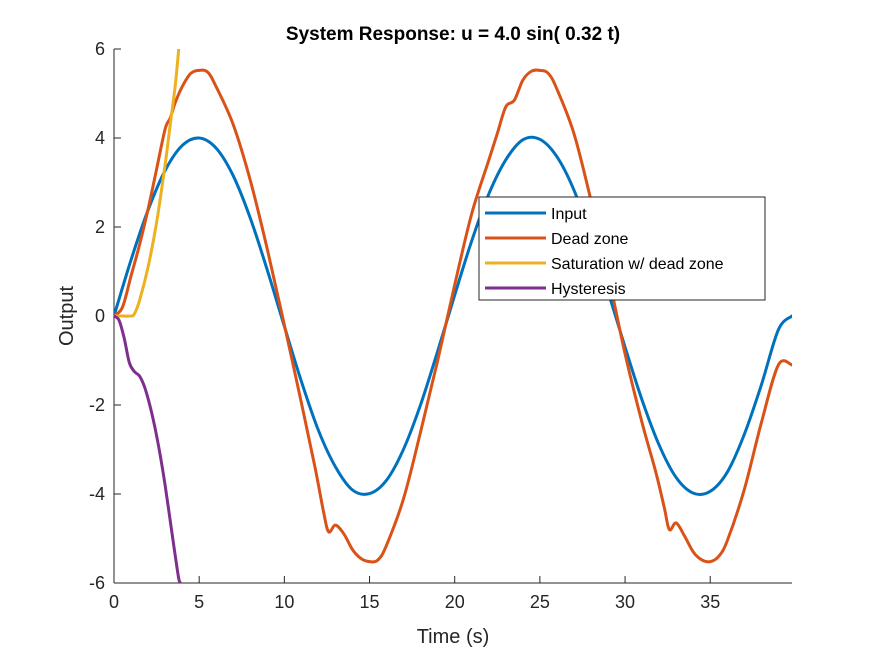 Image resolution: width=875 pixels, height=656 pixels. What do you see at coordinates (100, 49) in the screenshot?
I see `y-tick-label: 6` at bounding box center [100, 49].